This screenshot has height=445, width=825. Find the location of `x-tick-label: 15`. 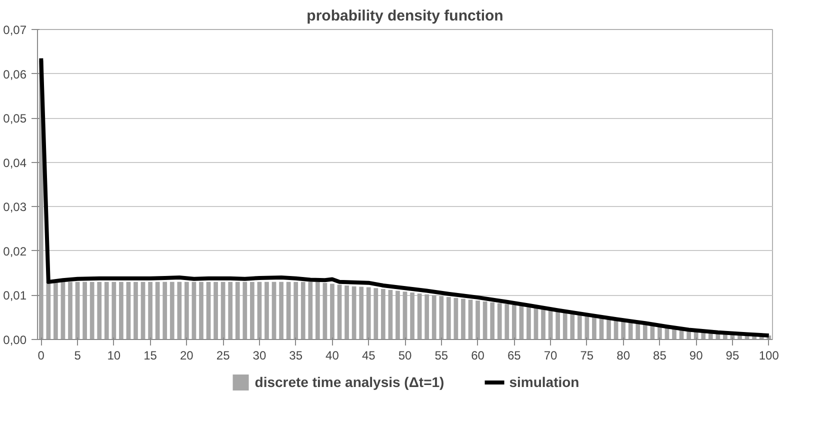

x-tick-label: 15 is located at coordinates (151, 355).